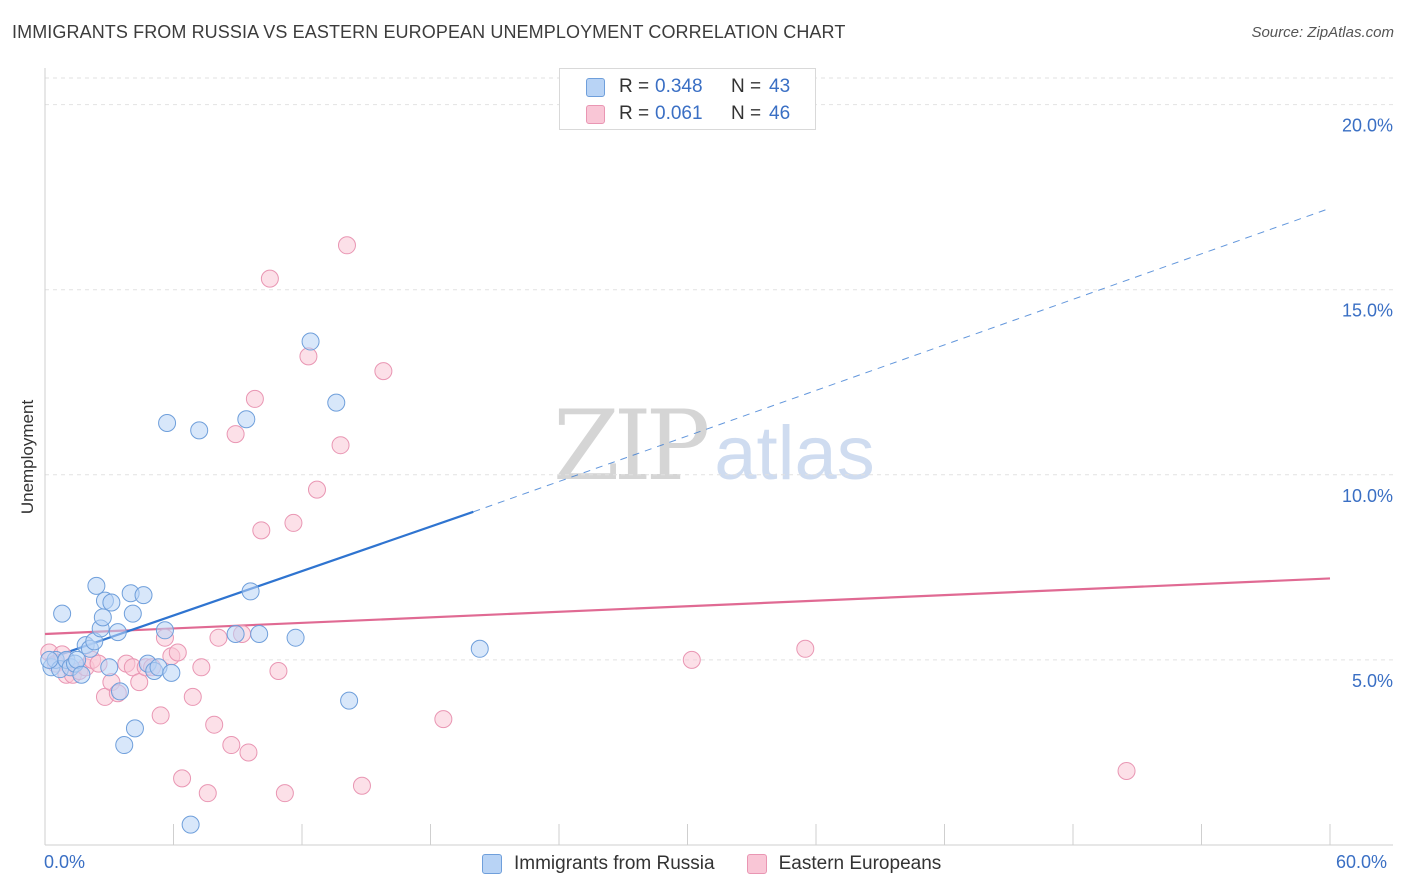  What do you see at coordinates (727, 864) in the screenshot?
I see `series-legend: Immigrants from Russia Eastern Europeans` at bounding box center [727, 864].